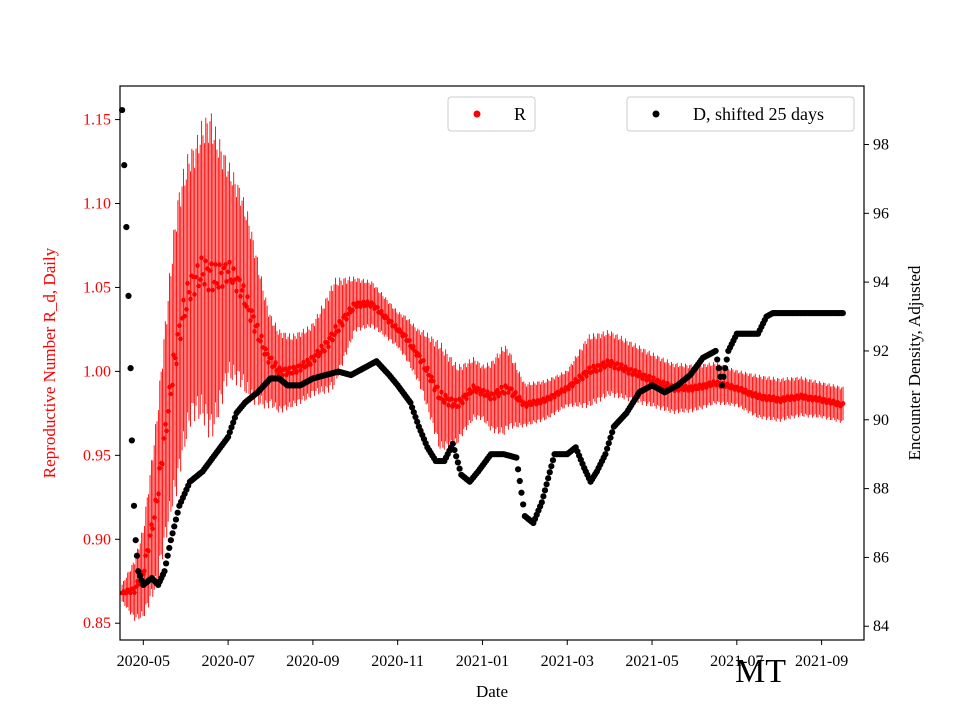 The width and height of the screenshot is (960, 720). I want to click on x-tick-label: 2020-05, so click(143, 661).